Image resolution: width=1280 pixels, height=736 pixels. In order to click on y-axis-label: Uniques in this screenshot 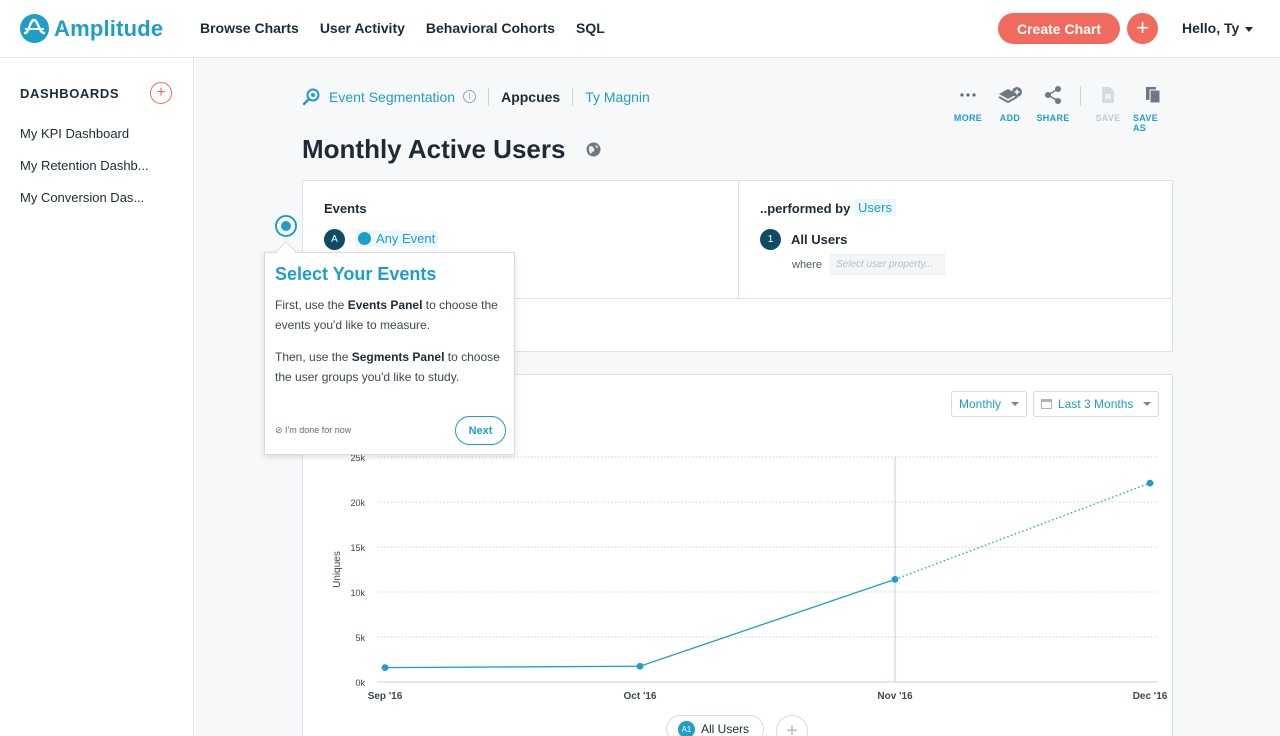, I will do `click(337, 569)`.